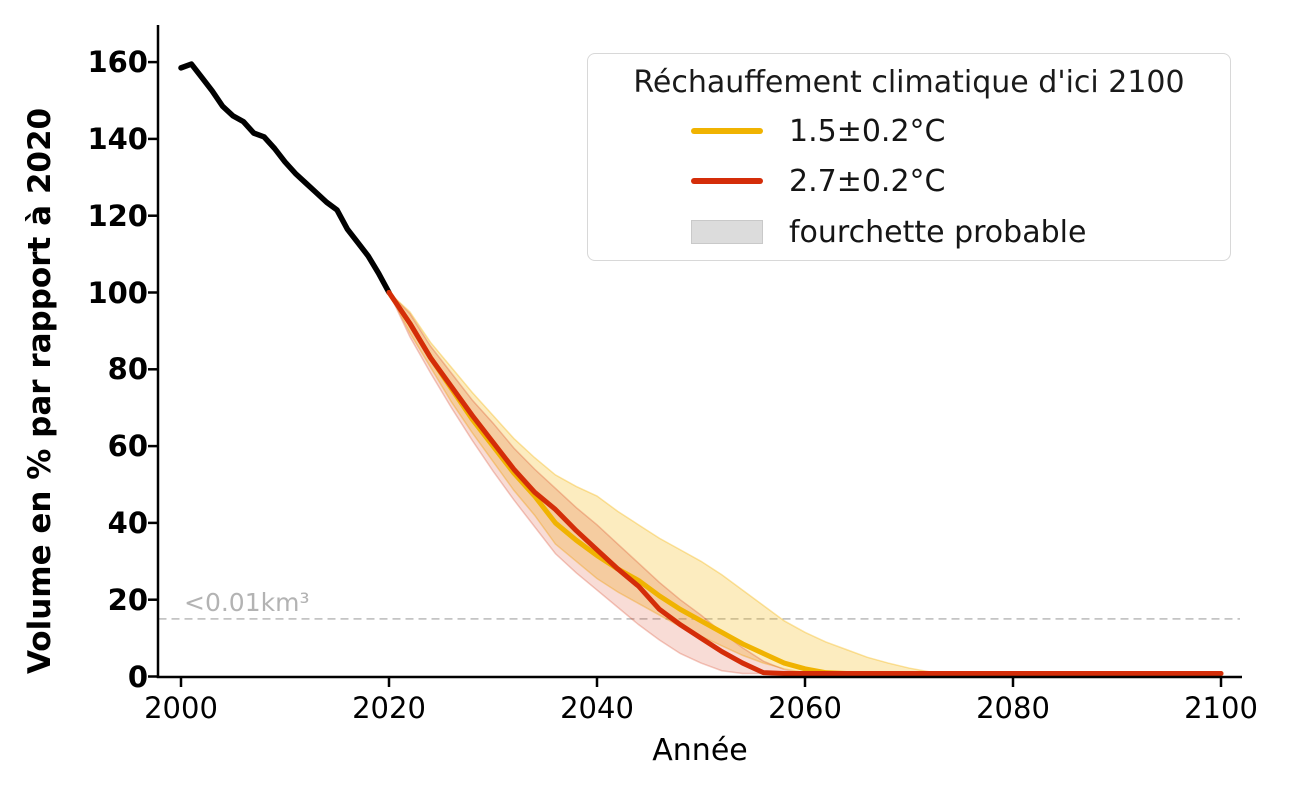 The height and width of the screenshot is (800, 1300). I want to click on x-axis-label: Année, so click(700, 750).